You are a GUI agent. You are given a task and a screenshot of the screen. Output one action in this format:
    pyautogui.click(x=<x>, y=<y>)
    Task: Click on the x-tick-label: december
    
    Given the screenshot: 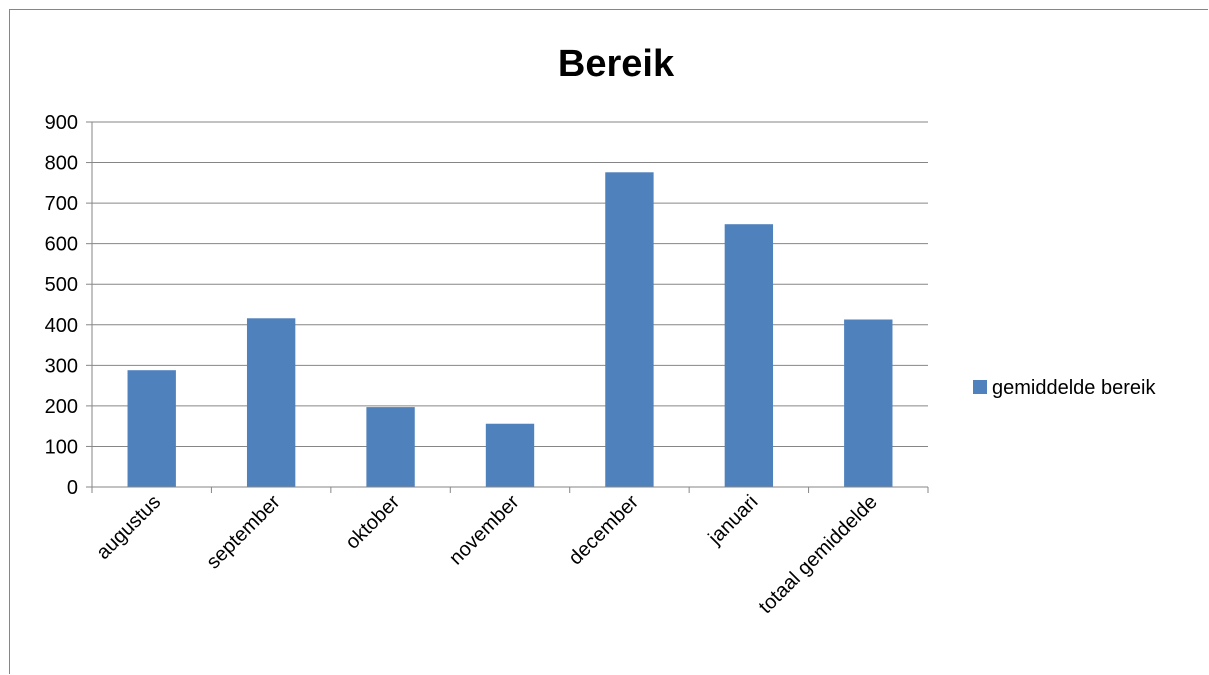 What is the action you would take?
    pyautogui.click(x=604, y=530)
    